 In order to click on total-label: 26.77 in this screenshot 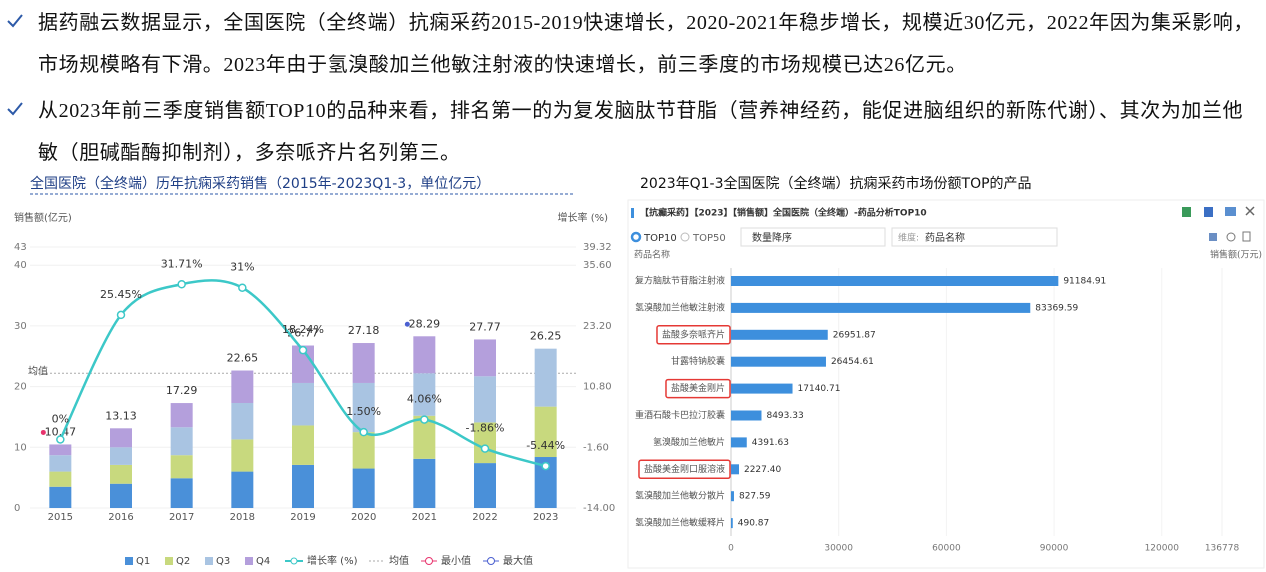, I will do `click(303, 333)`.